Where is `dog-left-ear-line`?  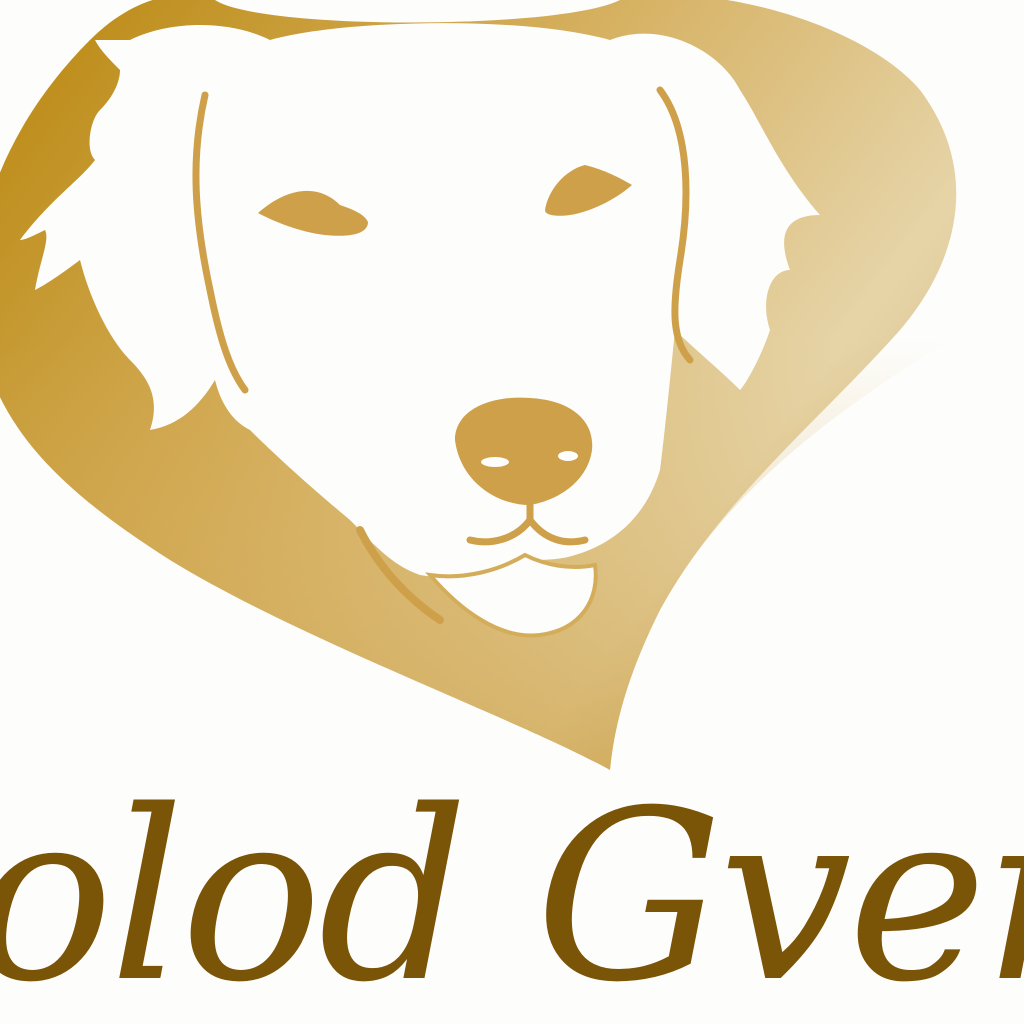 dog-left-ear-line is located at coordinates (220, 242).